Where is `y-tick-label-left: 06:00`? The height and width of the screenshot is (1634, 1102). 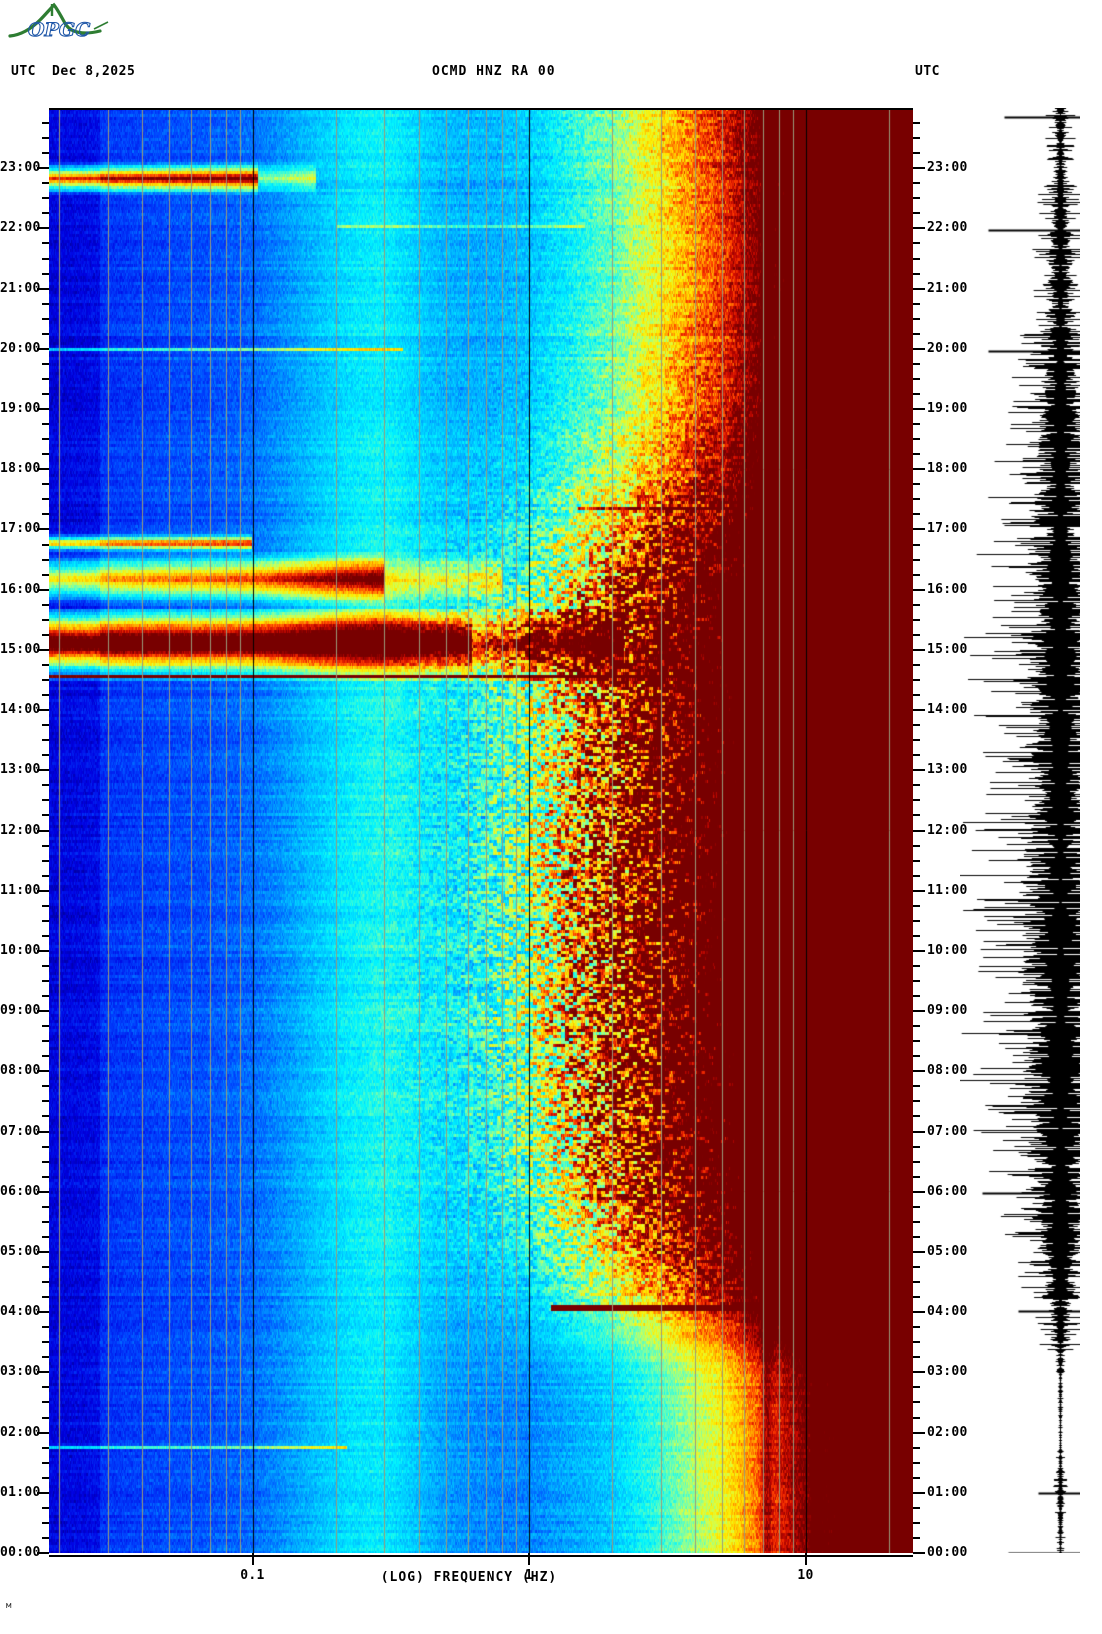 y-tick-label-left: 06:00 is located at coordinates (20, 1191).